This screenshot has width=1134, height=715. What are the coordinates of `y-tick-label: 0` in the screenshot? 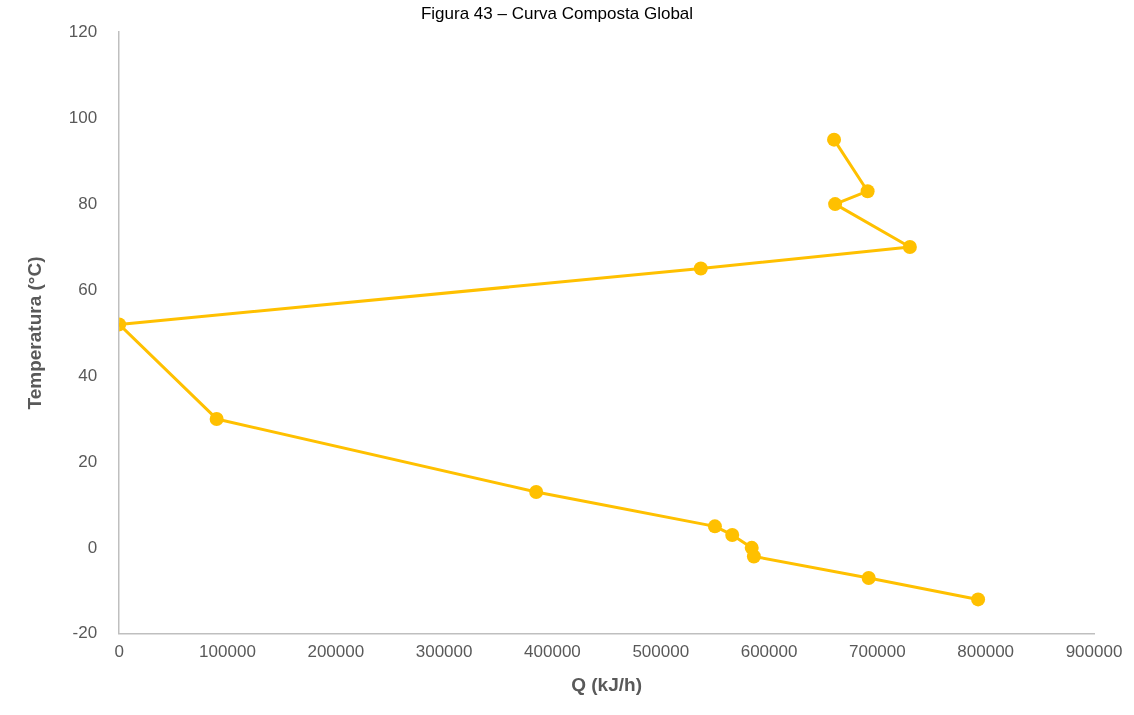 It's located at (92, 547).